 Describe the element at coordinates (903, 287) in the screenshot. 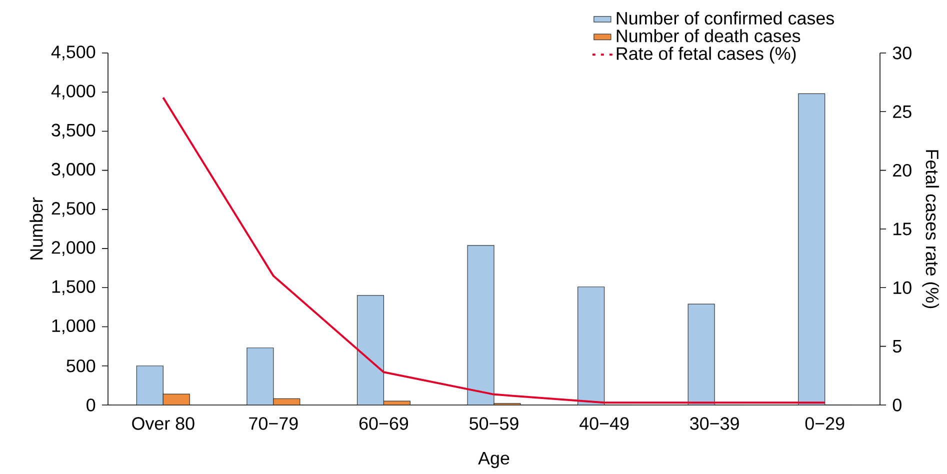

I see `y2-tick-label: 10` at that location.